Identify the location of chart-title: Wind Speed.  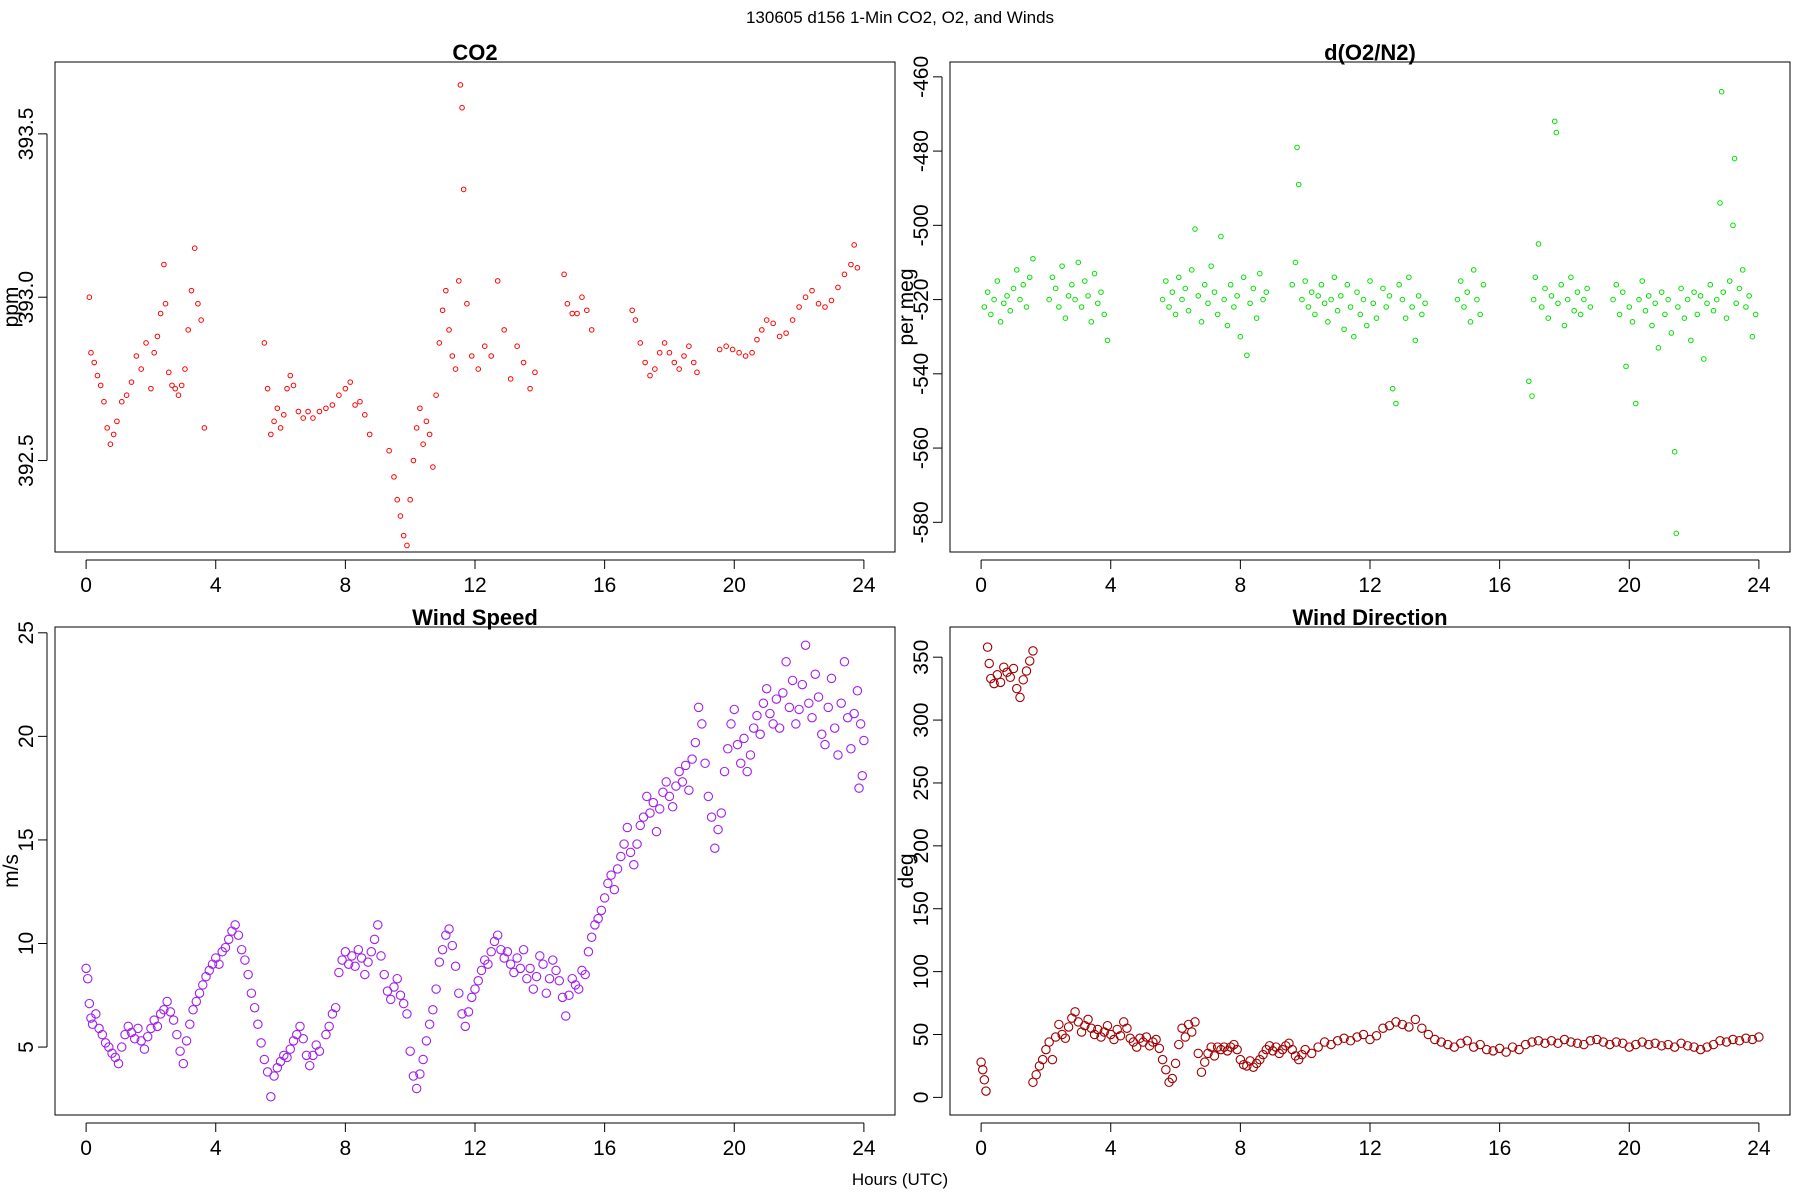
(475, 617).